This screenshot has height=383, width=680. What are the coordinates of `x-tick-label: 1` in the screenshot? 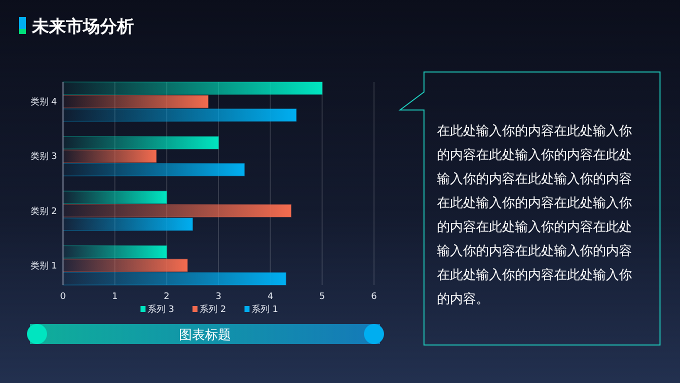 It's located at (115, 297).